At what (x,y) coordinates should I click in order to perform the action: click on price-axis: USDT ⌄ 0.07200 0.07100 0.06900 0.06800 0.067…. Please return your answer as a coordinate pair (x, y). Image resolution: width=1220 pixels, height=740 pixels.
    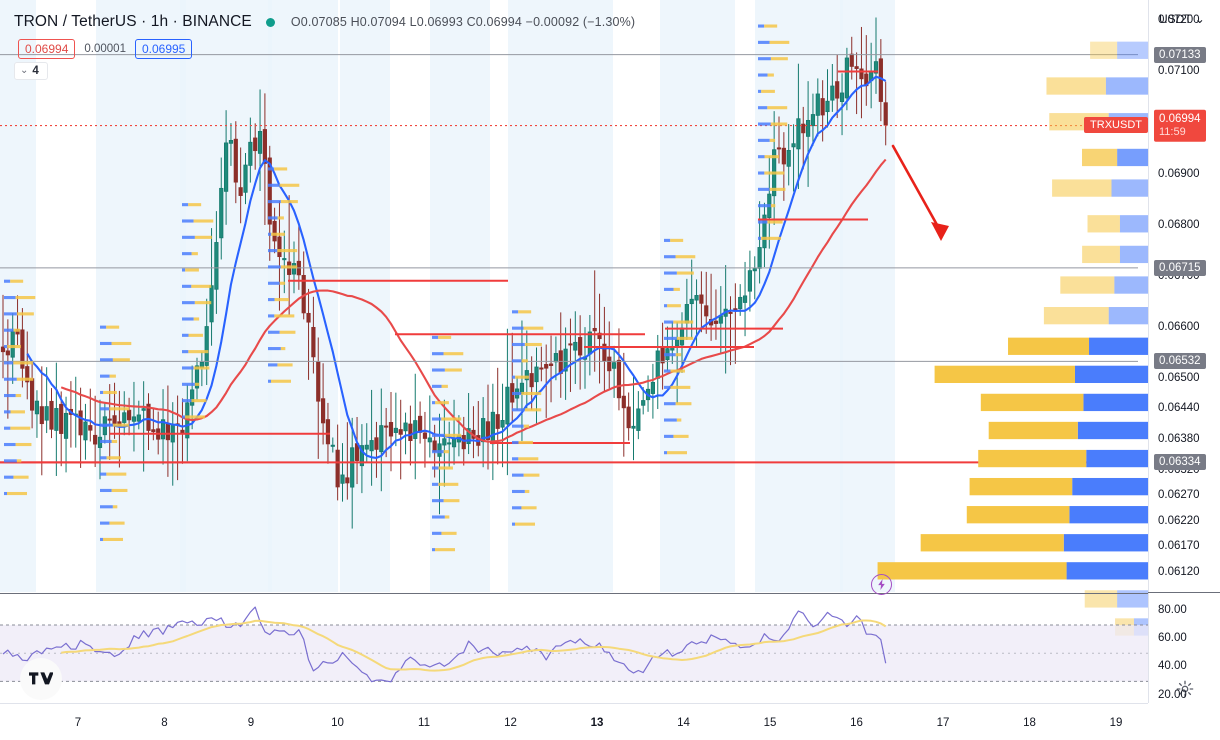
    Looking at the image, I should click on (1184, 351).